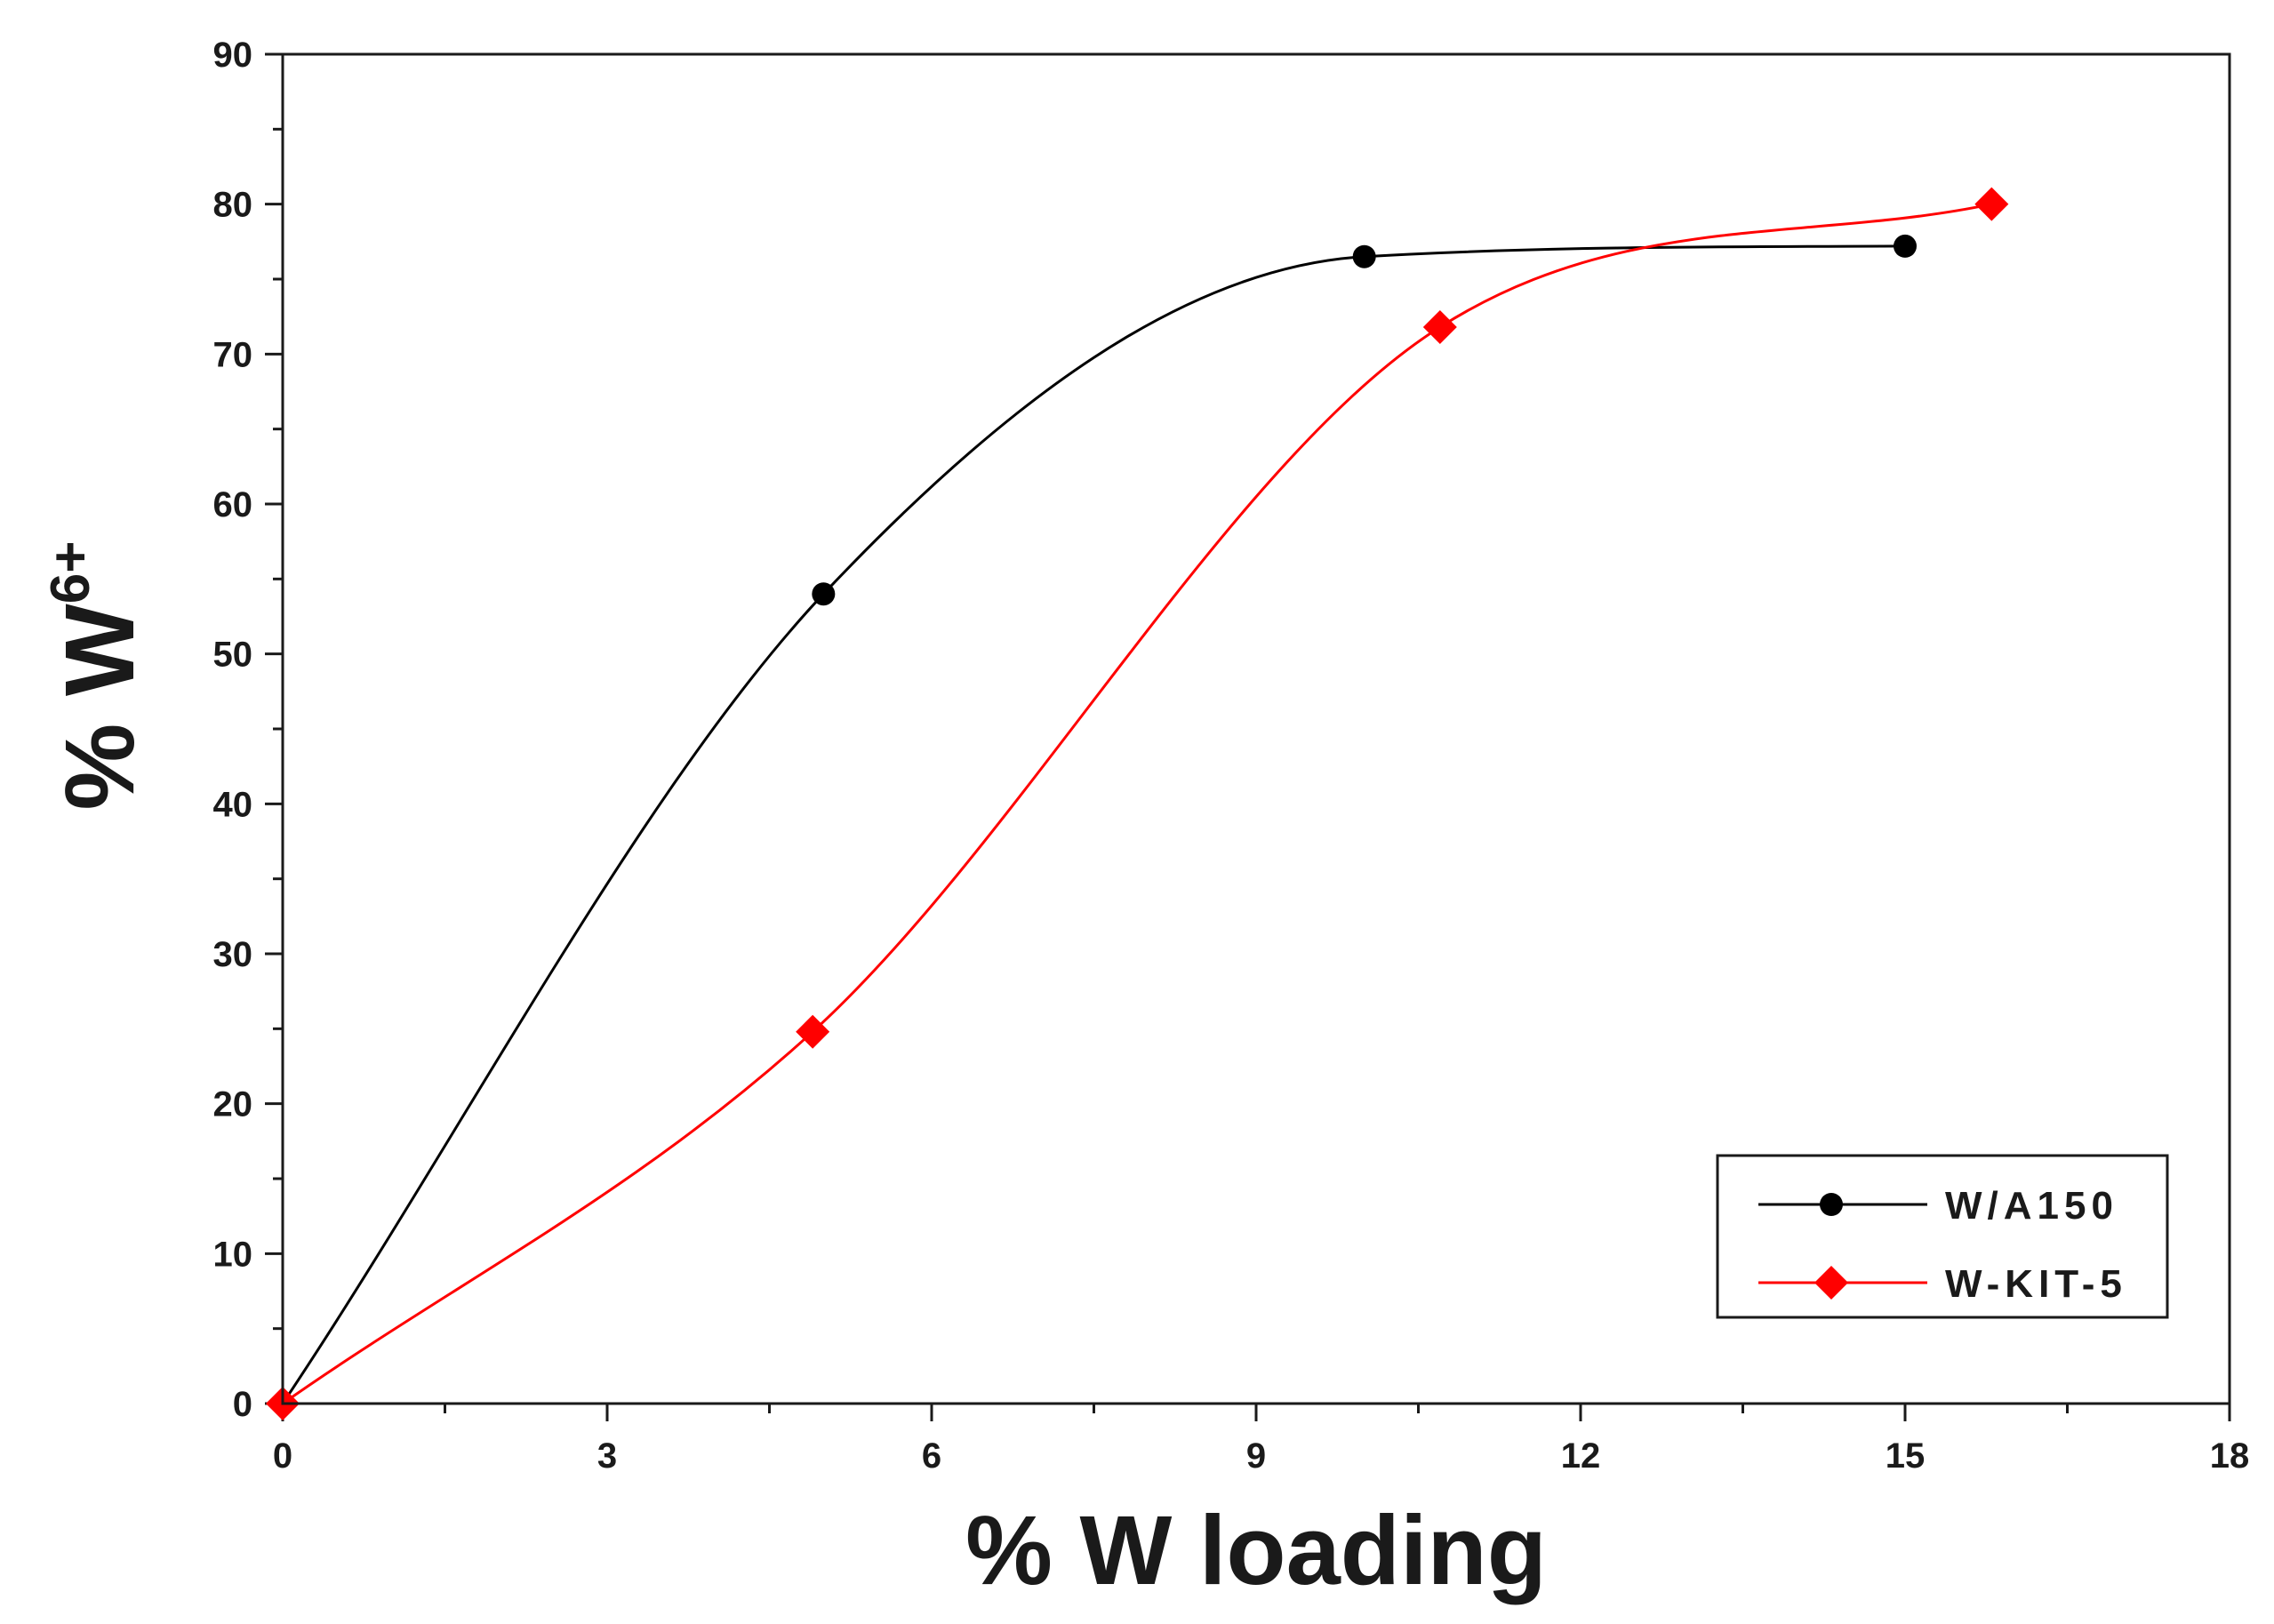 The height and width of the screenshot is (1624, 2274). I want to click on y-tick-label: 90, so click(233, 55).